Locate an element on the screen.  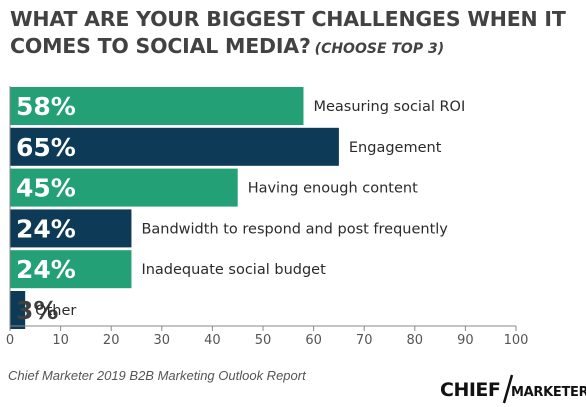
x-tick-label: 50 is located at coordinates (263, 340).